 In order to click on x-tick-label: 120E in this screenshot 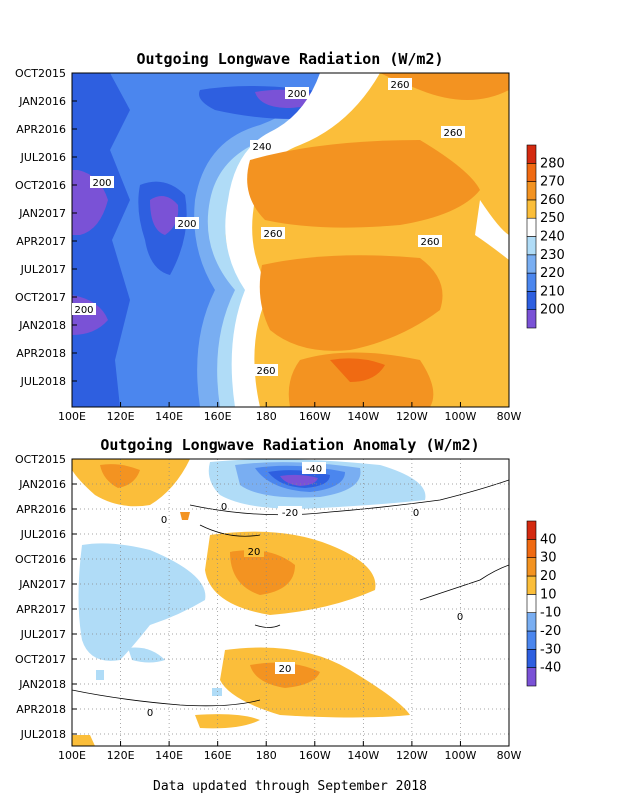, I will do `click(121, 755)`.